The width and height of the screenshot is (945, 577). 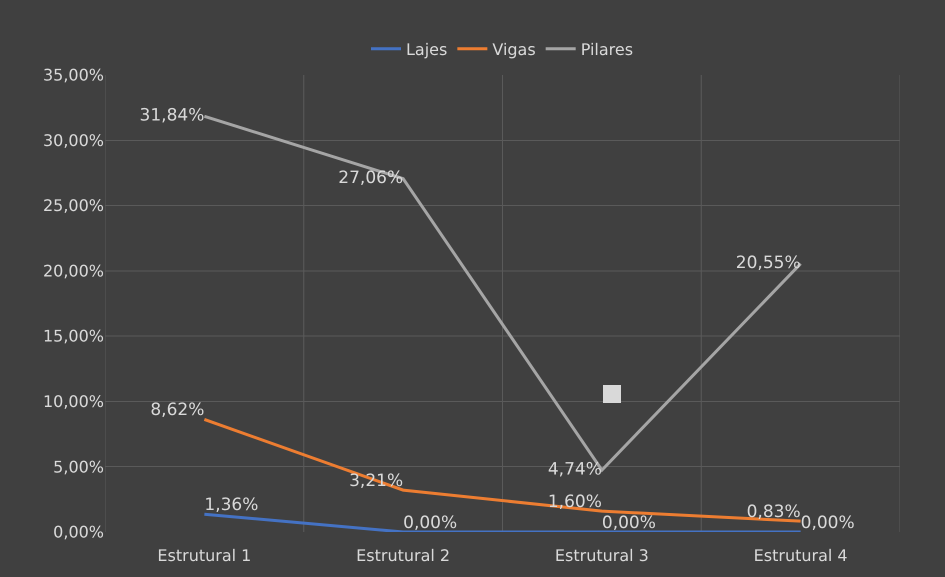 What do you see at coordinates (73, 206) in the screenshot?
I see `y-tick-label: 25,00%` at bounding box center [73, 206].